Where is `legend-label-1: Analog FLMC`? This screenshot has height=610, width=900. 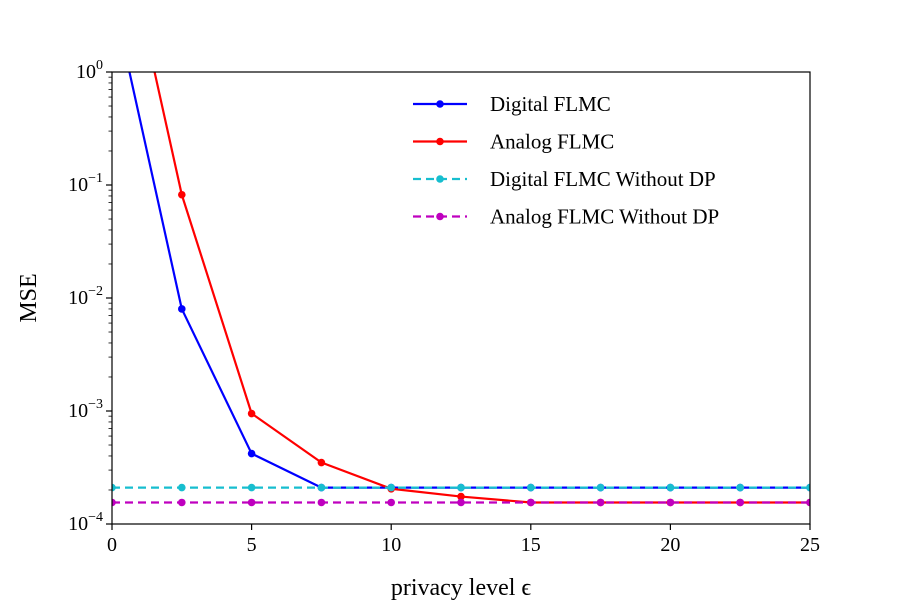 legend-label-1: Analog FLMC is located at coordinates (552, 142).